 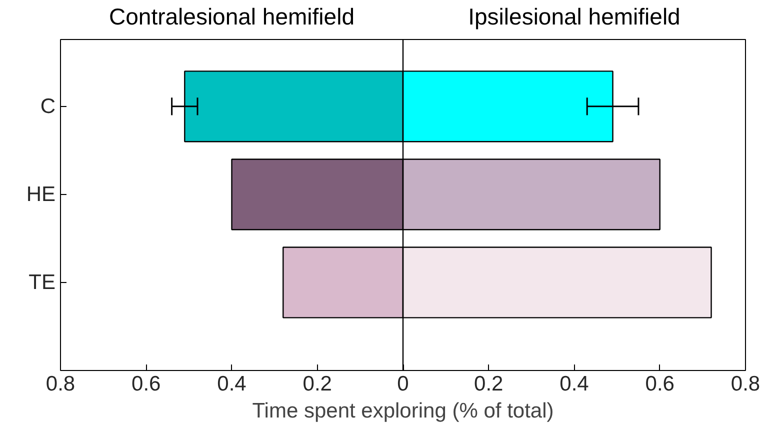 I want to click on y-tick-label: C, so click(x=48, y=106).